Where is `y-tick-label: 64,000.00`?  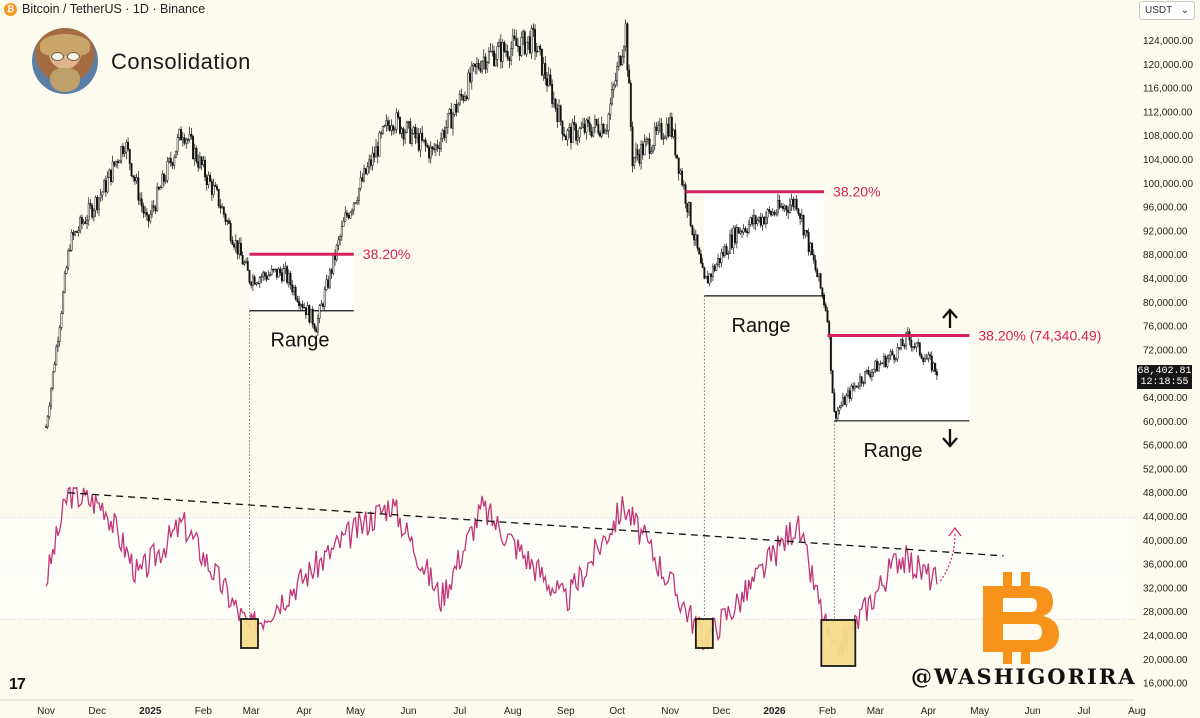
y-tick-label: 64,000.00 is located at coordinates (1165, 398).